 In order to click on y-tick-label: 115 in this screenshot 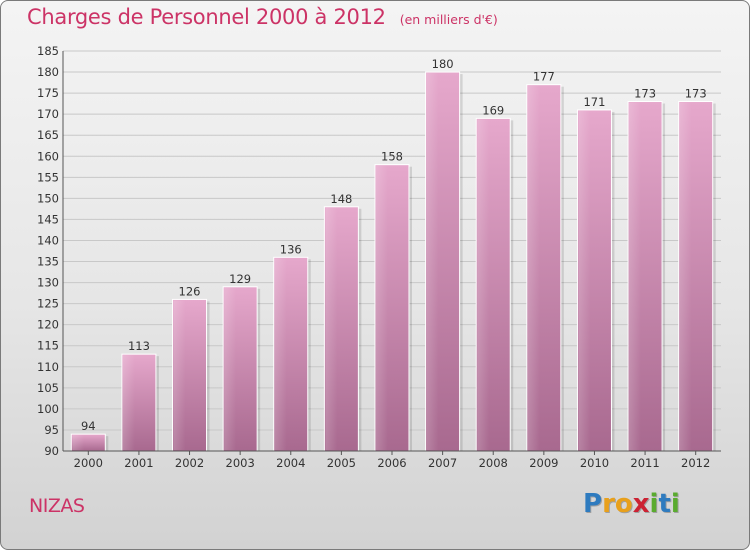, I will do `click(48, 346)`.